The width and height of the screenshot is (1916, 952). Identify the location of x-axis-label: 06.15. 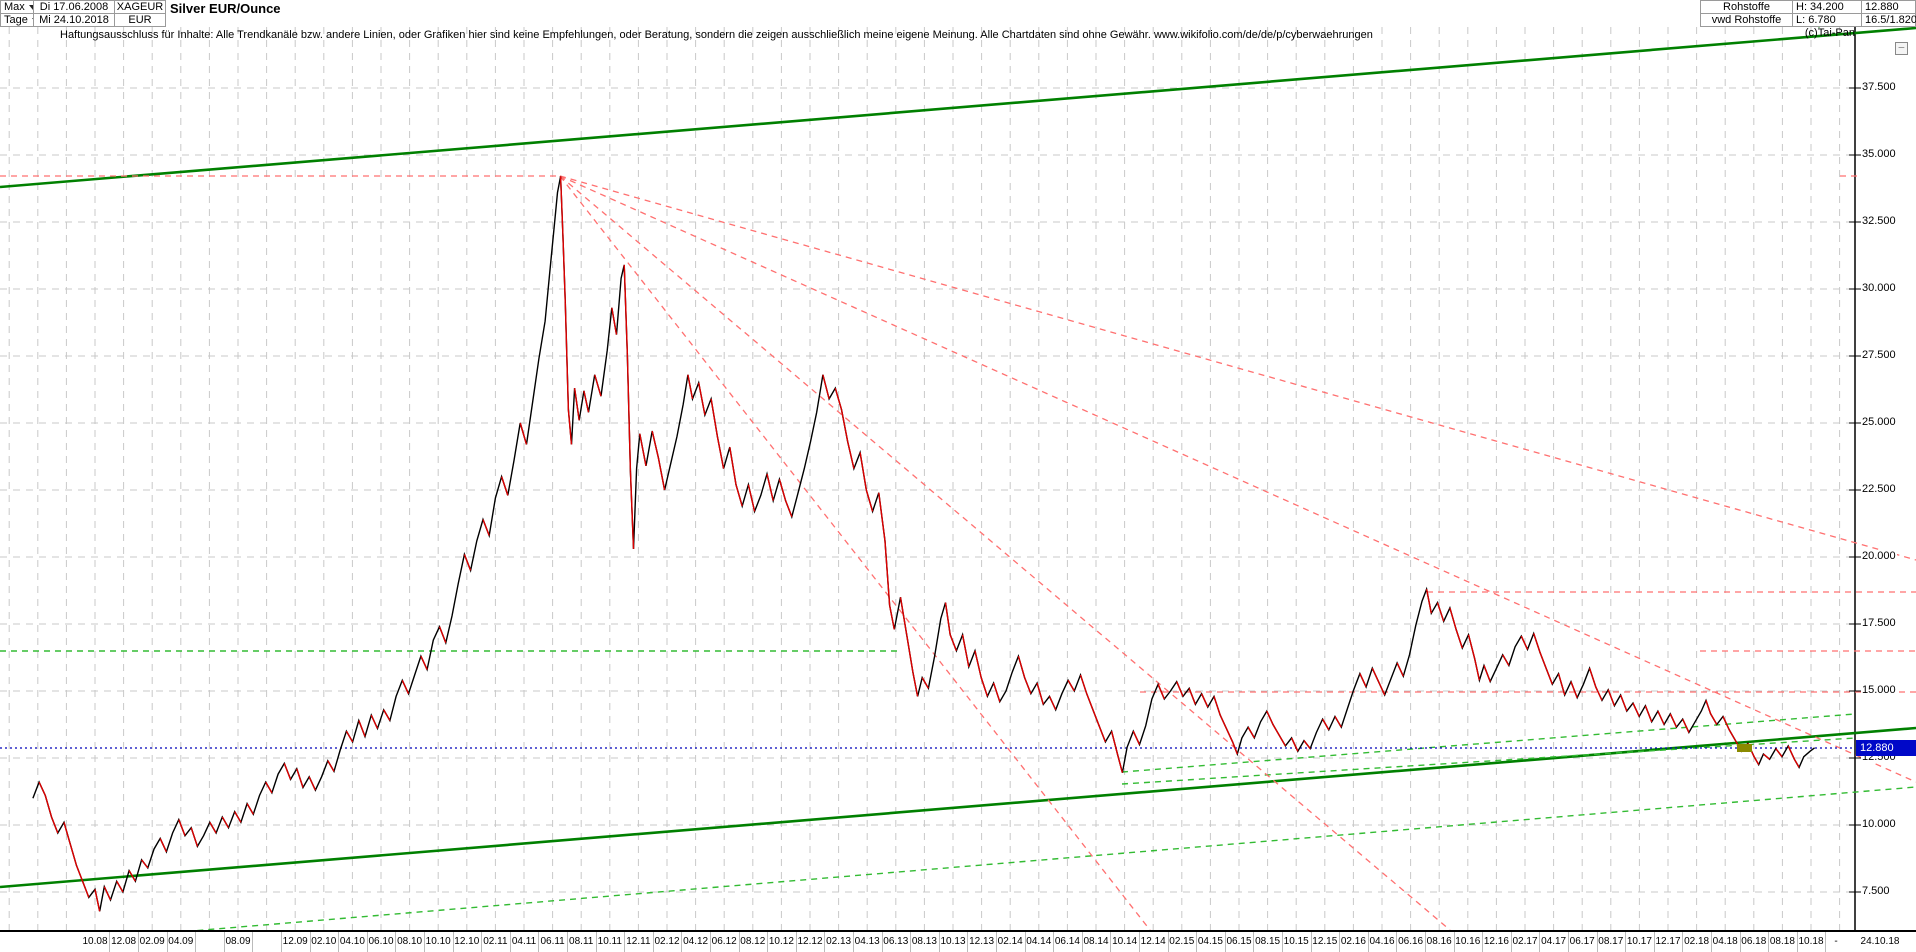
(1239, 941).